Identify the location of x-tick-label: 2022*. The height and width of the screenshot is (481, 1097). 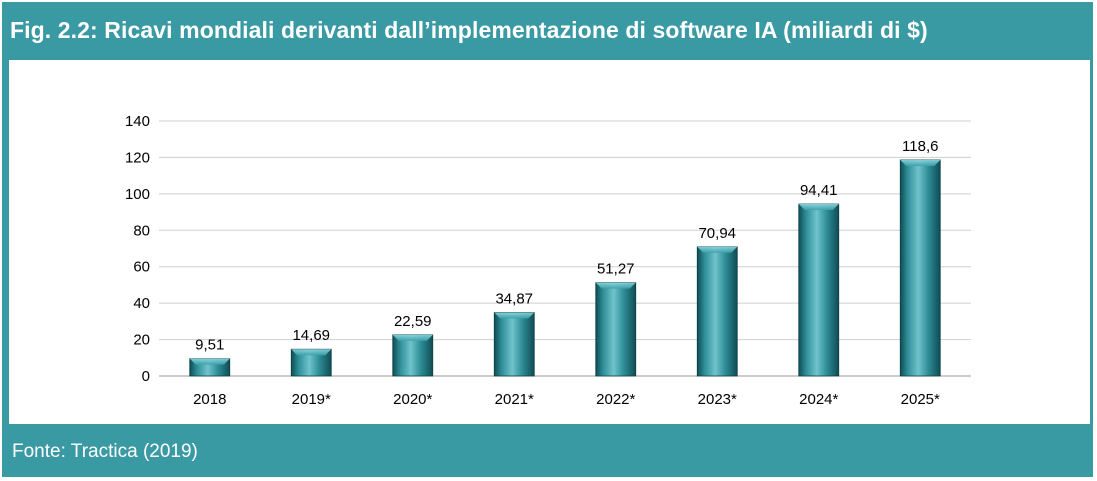
(615, 399).